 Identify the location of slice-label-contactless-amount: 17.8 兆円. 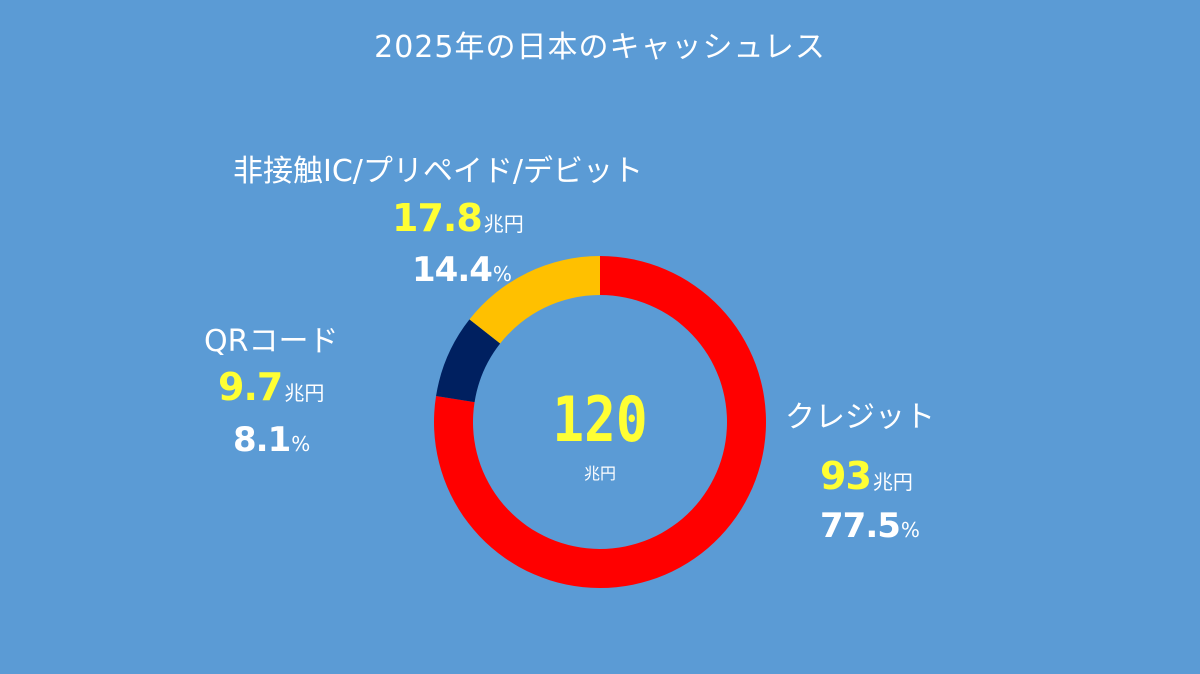
(458, 218).